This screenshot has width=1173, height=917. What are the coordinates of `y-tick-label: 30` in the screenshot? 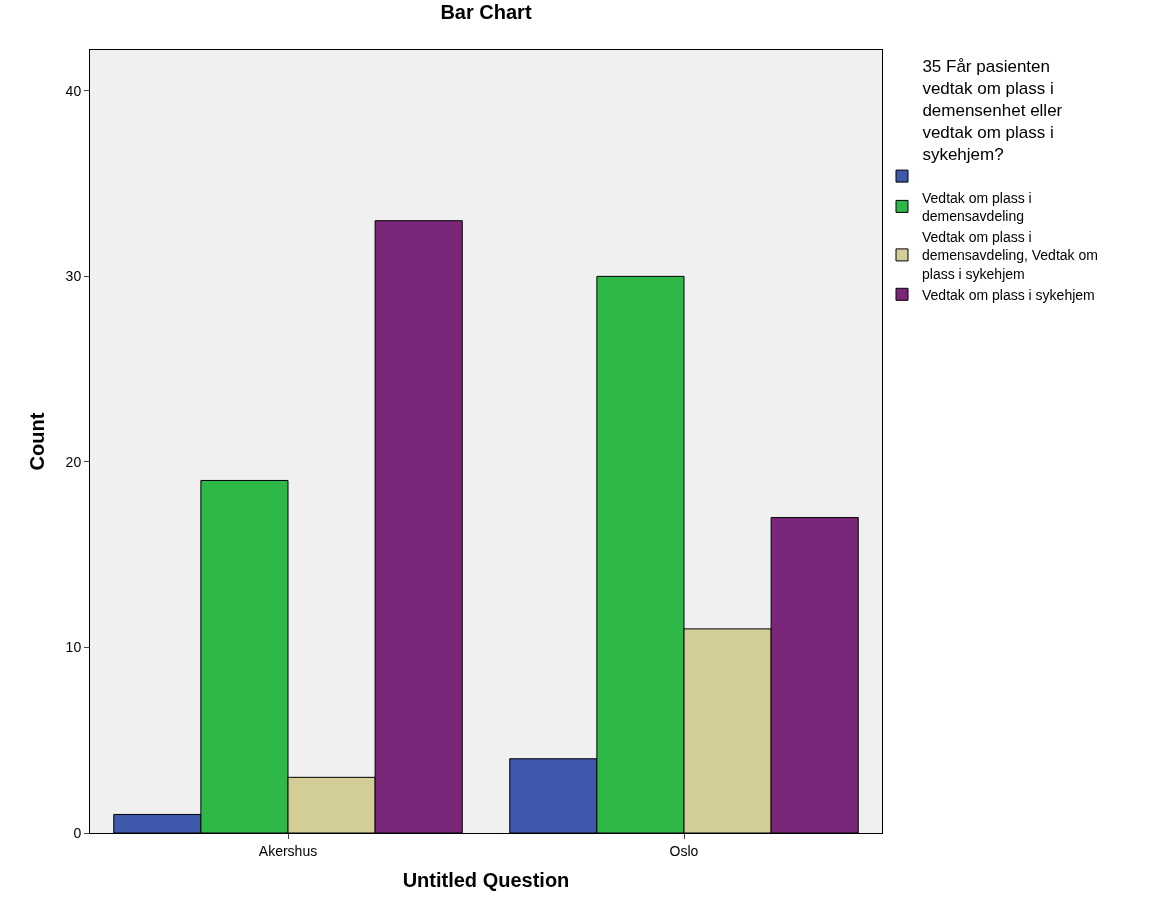 It's located at (73, 276).